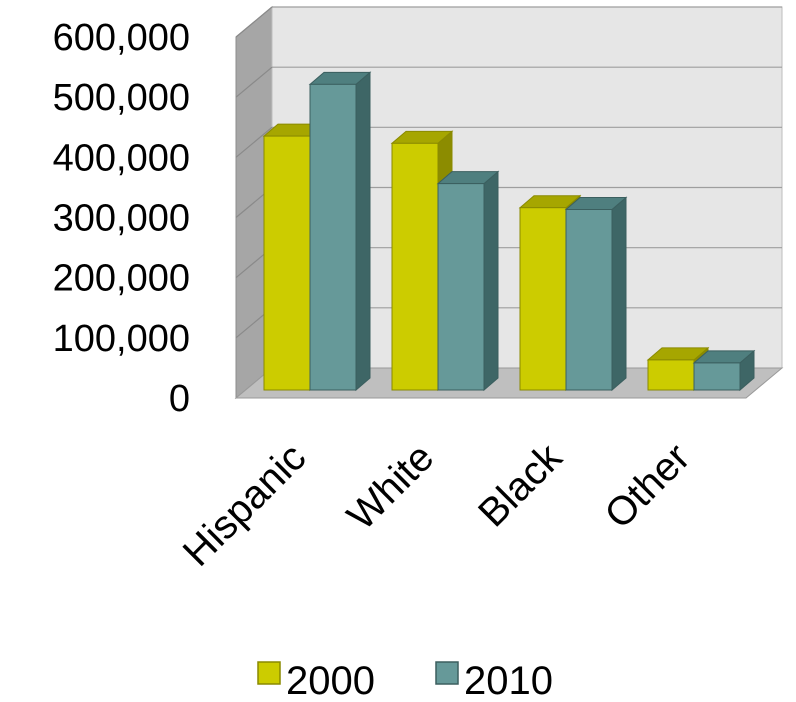 This screenshot has width=796, height=702. What do you see at coordinates (269, 673) in the screenshot?
I see `legend-swatch-2000` at bounding box center [269, 673].